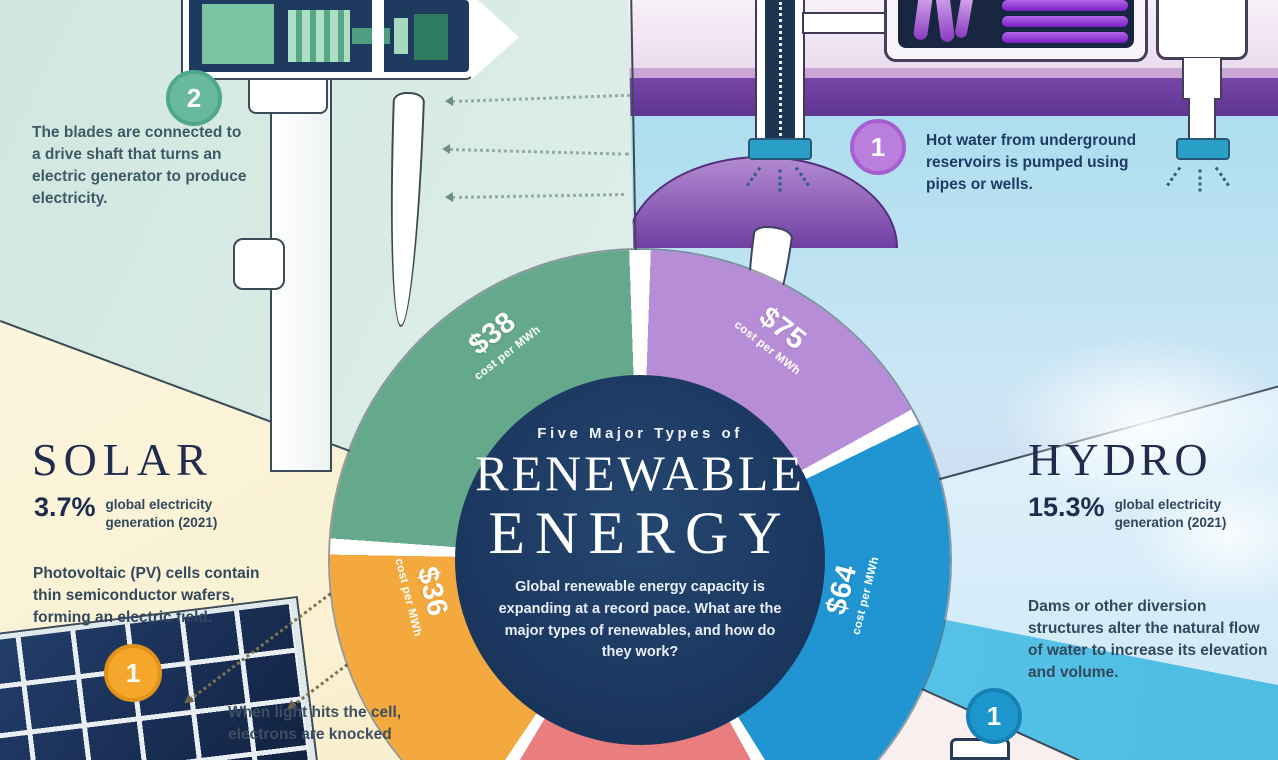  What do you see at coordinates (1202, 30) in the screenshot?
I see `injection-well-tank` at bounding box center [1202, 30].